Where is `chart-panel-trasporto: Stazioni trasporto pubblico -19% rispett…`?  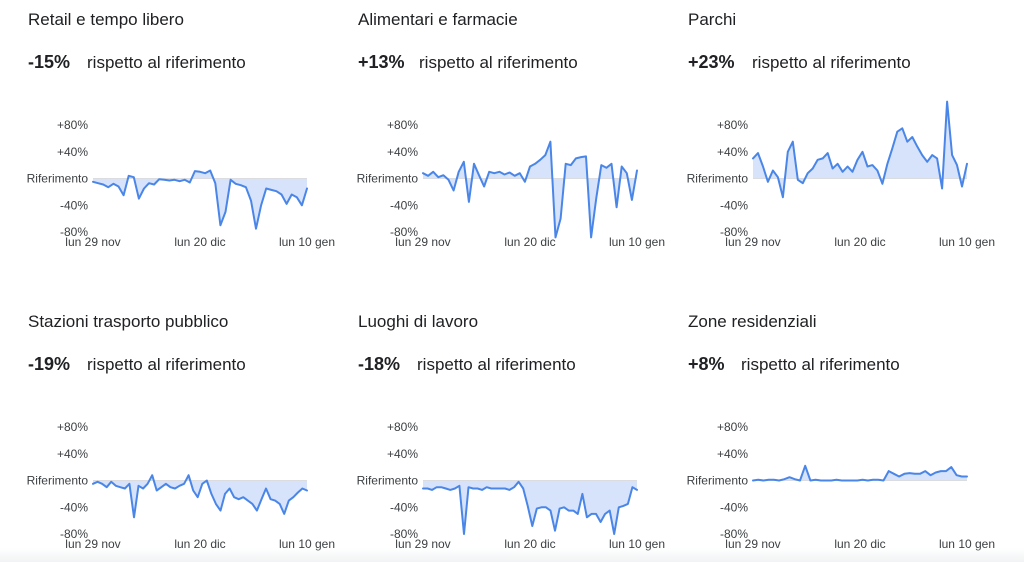 chart-panel-trasporto: Stazioni trasporto pubblico -19% rispett… is located at coordinates (187, 447).